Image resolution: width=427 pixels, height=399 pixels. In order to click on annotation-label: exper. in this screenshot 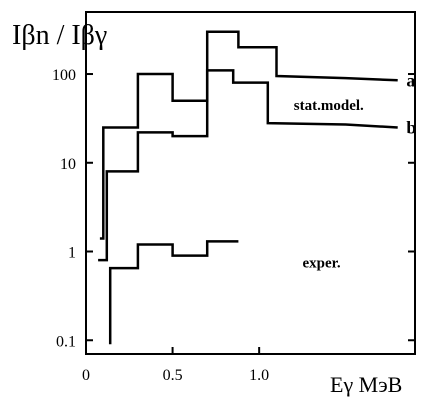, I will do `click(321, 264)`.